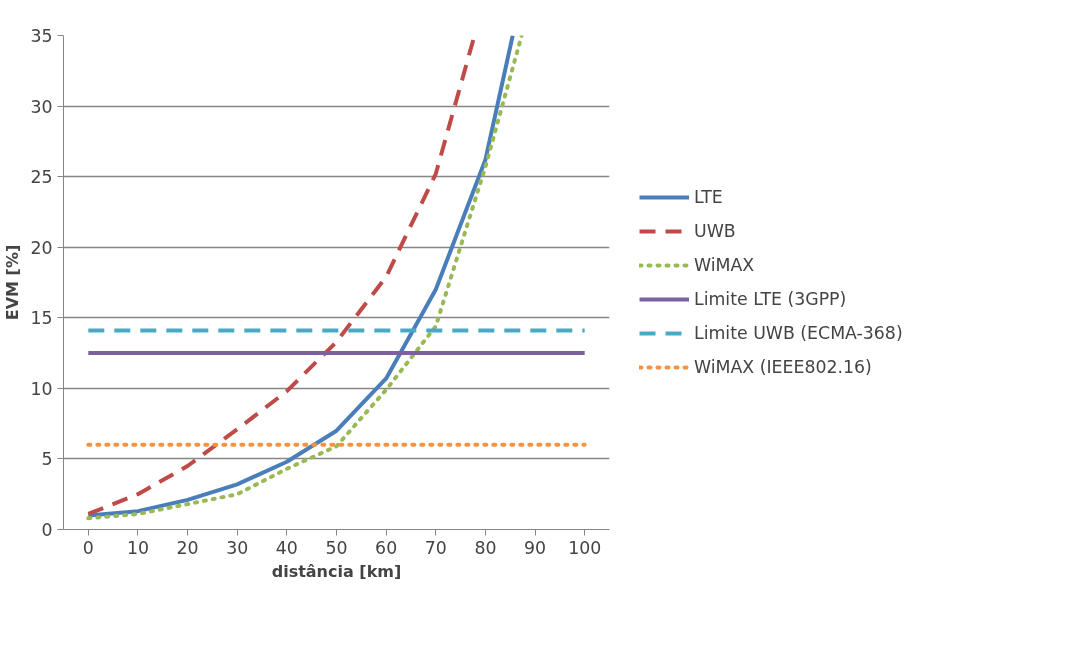  I want to click on y-tick-label: 35, so click(41, 36).